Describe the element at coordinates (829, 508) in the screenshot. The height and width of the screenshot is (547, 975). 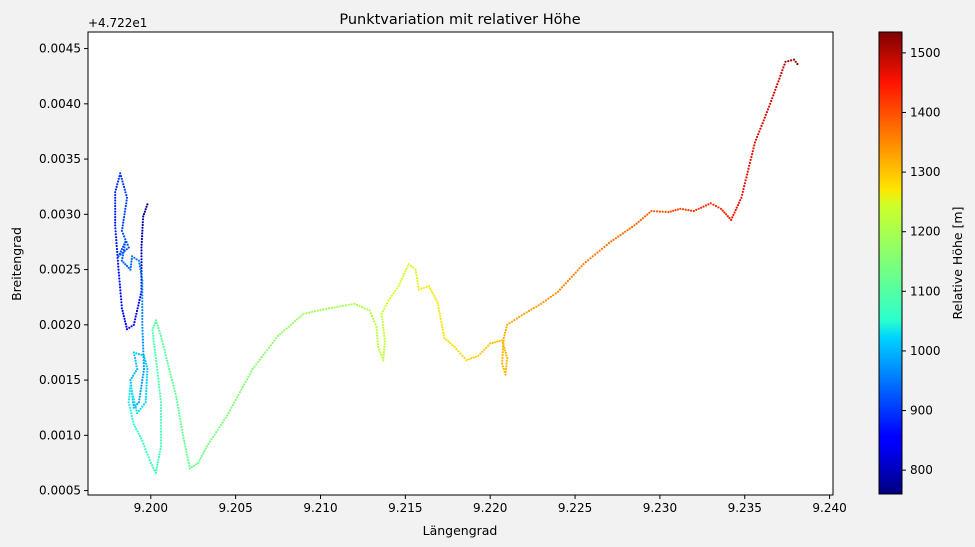
I see `x-tick-label: 9.240` at that location.